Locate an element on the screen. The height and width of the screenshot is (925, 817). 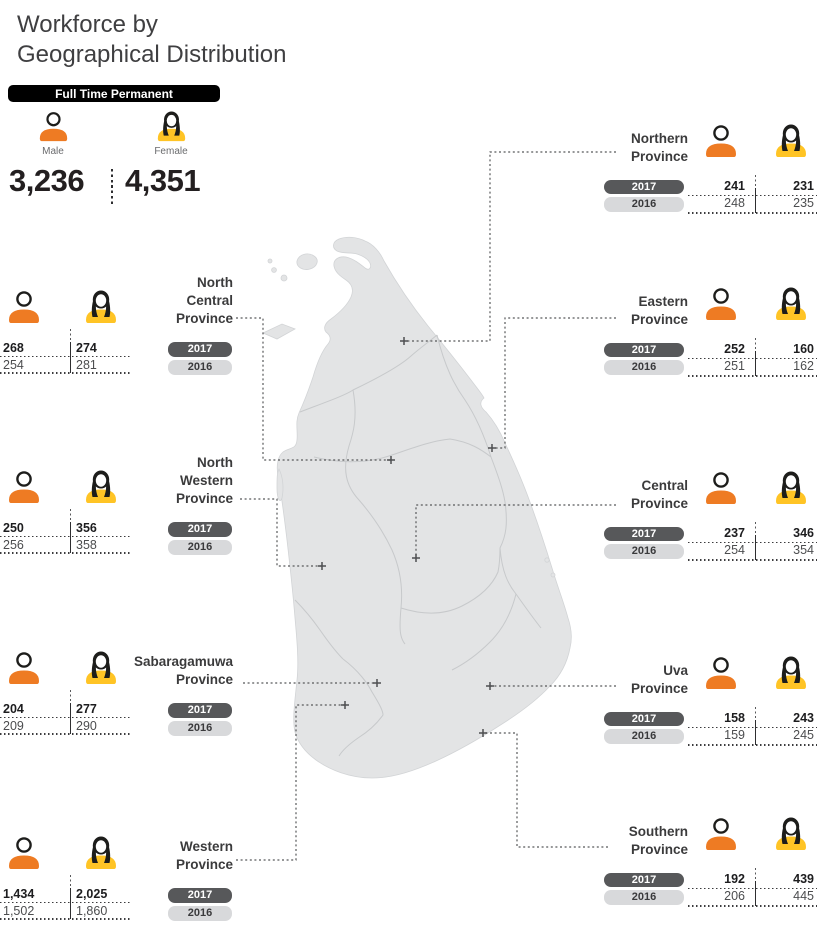
page-title-line1: Workforce by is located at coordinates (87, 24).